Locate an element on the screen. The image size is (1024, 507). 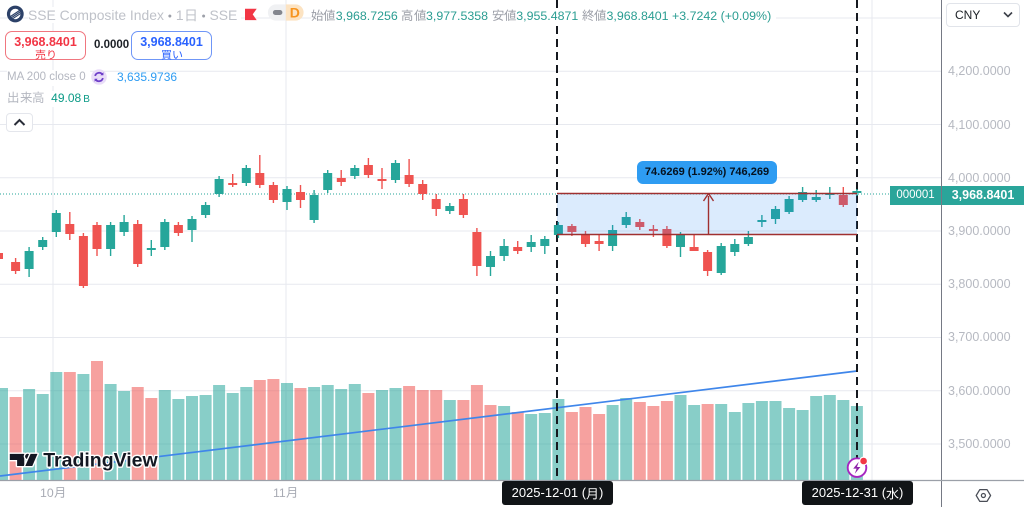
svg-text: TradingView is located at coordinates (100, 461).